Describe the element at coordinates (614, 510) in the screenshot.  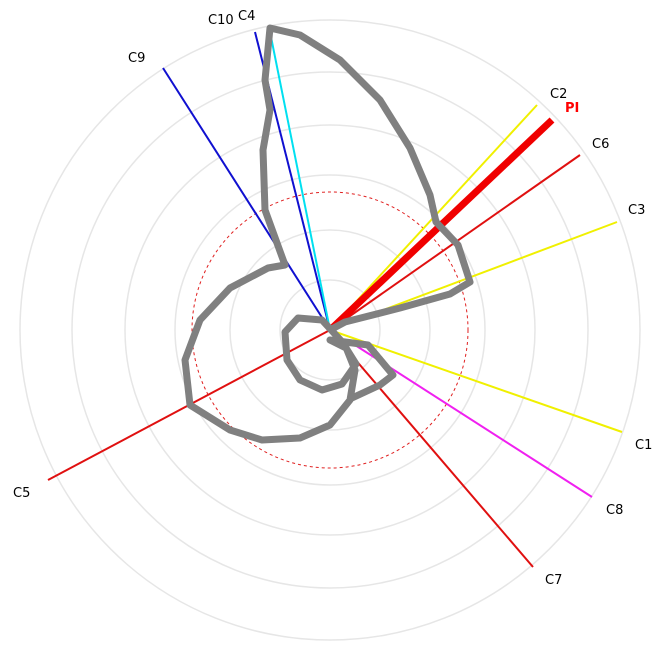
I see `label: C8` at that location.